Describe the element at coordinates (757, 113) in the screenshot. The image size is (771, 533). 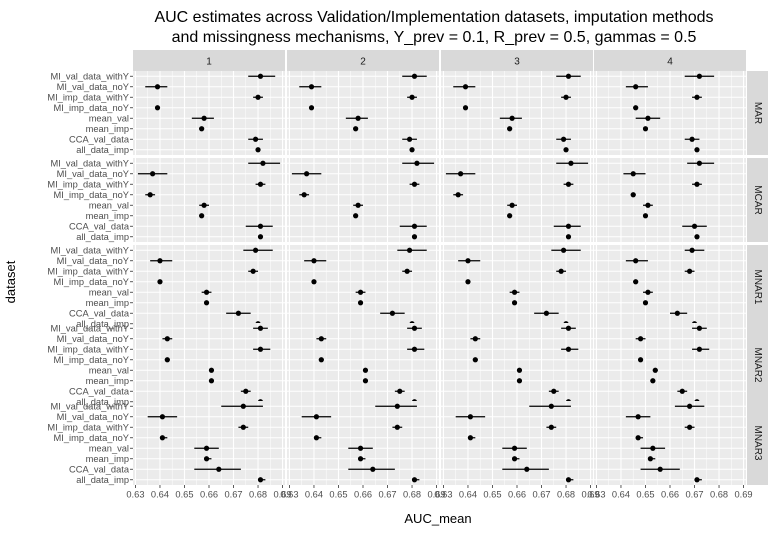
I see `row-strip-label: MAR` at that location.